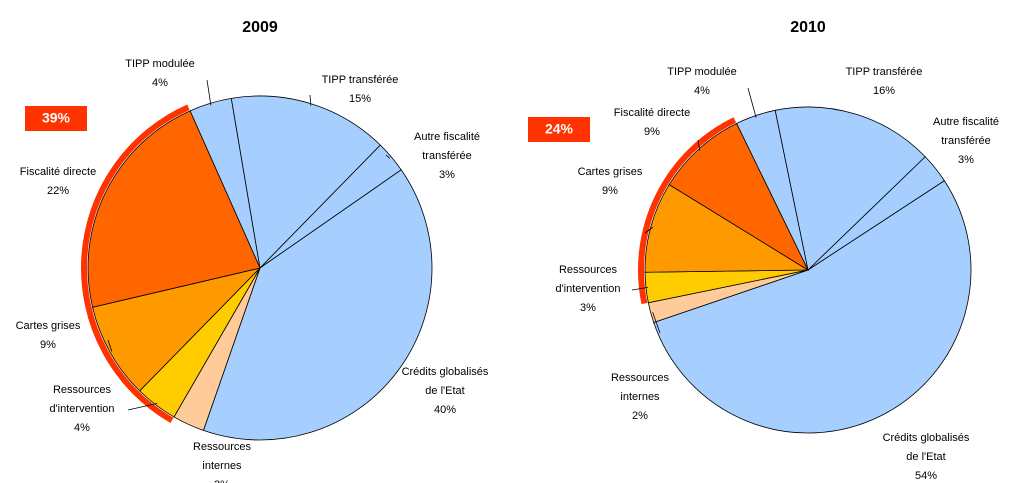 Image resolution: width=1018 pixels, height=483 pixels. I want to click on value-label: 2%, so click(640, 416).